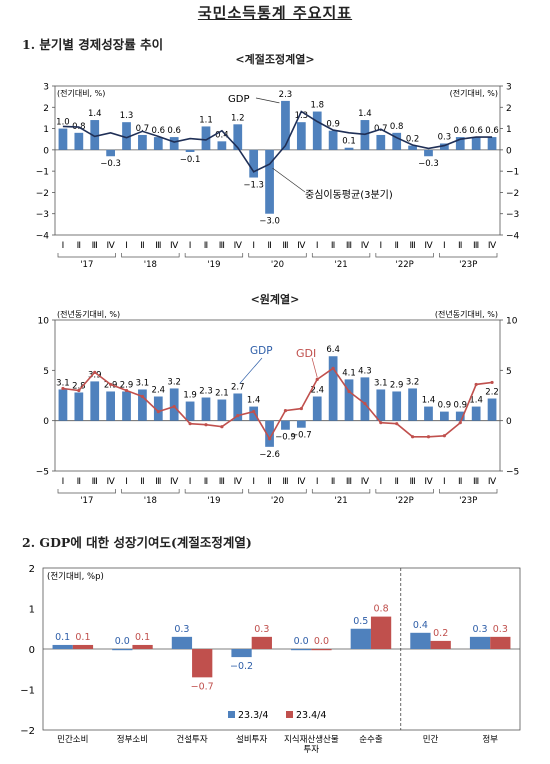 Image resolution: width=550 pixels, height=764 pixels. What do you see at coordinates (241, 666) in the screenshot?
I see `data-label: −0.2` at bounding box center [241, 666].